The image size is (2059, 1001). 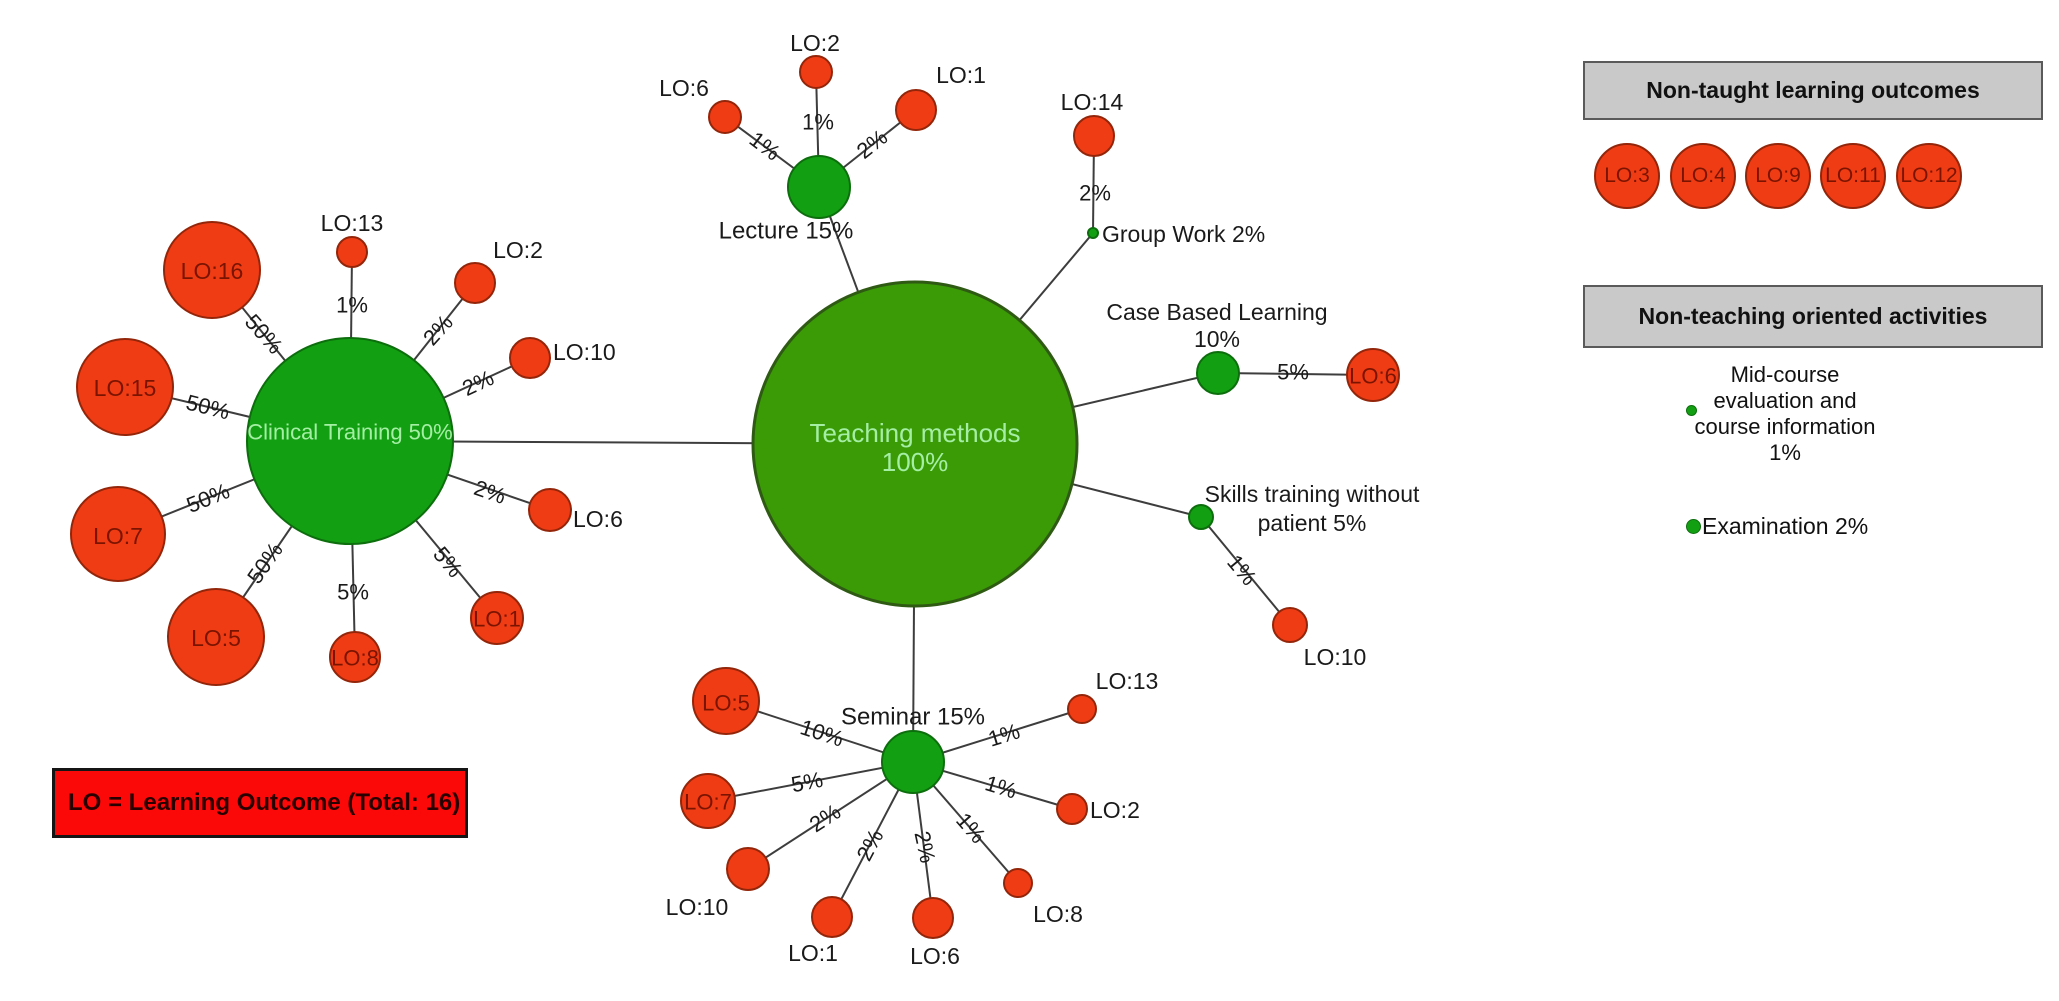 I want to click on legend-label: LO = Learning Outcome (Total: 16), so click(x=264, y=802).